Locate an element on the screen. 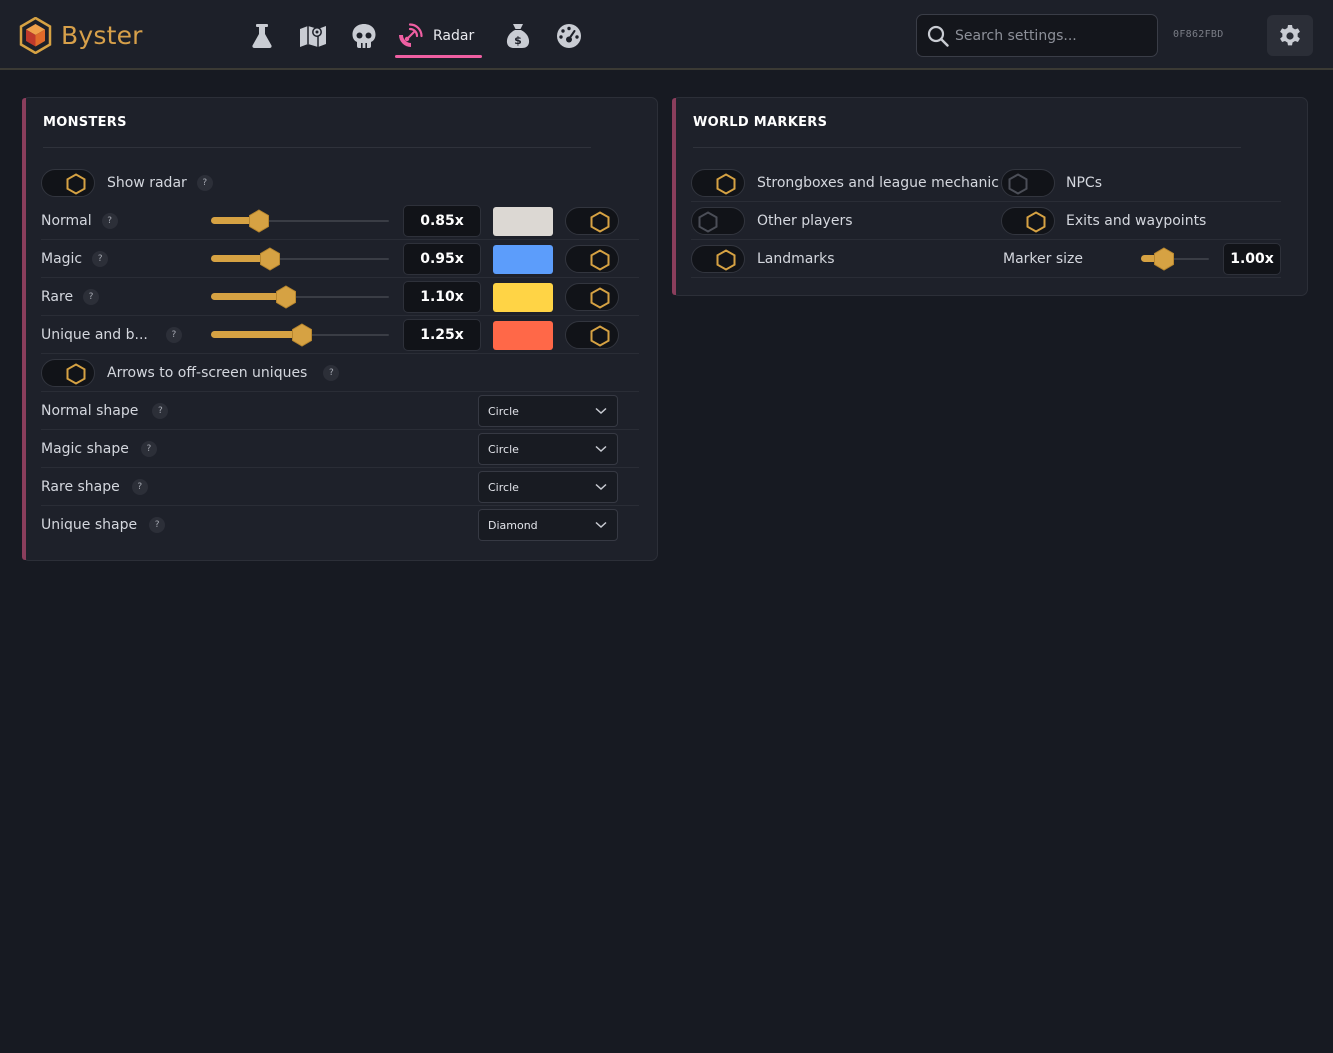 This screenshot has width=1333, height=1053. monster-row-label: Rare is located at coordinates (57, 296).